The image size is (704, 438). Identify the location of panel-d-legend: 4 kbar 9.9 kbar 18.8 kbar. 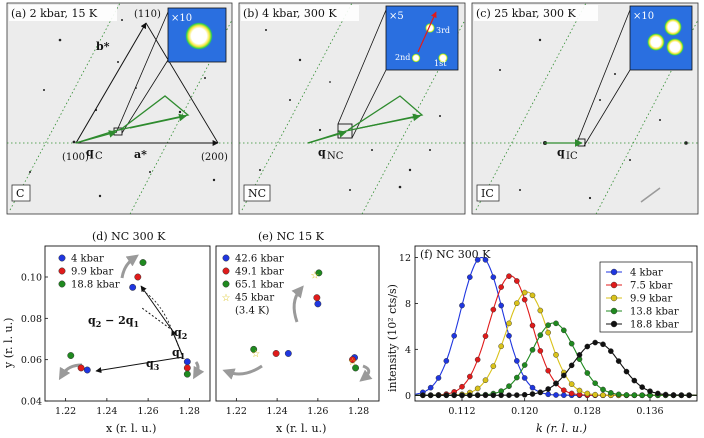
(89, 272).